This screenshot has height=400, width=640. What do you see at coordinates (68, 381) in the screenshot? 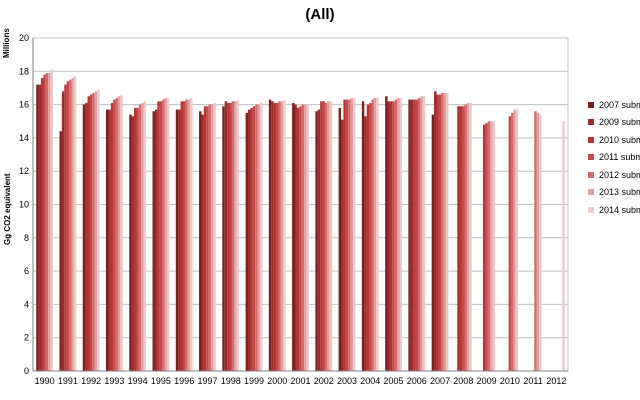
I see `x-tick-label: 1991` at bounding box center [68, 381].